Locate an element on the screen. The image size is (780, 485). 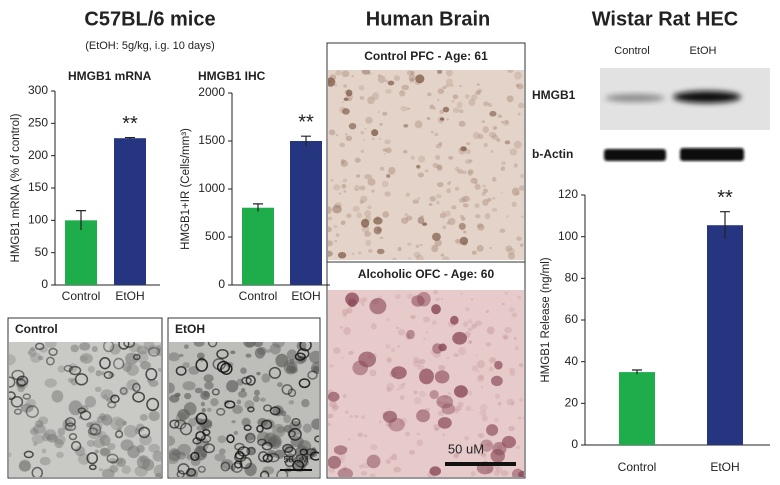
micrograph is located at coordinates (426, 165).